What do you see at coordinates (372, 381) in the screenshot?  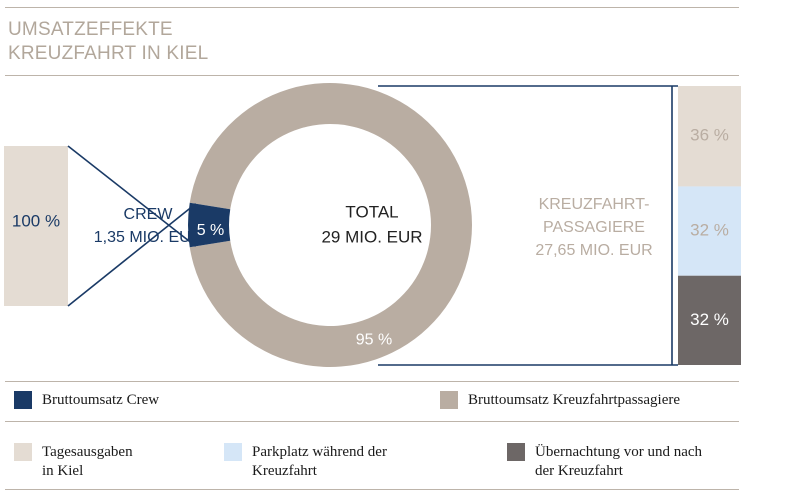 I see `legend-rule-top` at bounding box center [372, 381].